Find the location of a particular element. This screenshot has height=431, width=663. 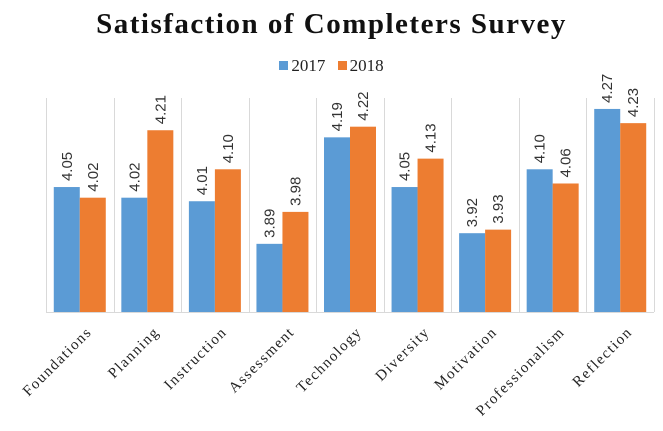

bar-2017-instruction is located at coordinates (201, 256).